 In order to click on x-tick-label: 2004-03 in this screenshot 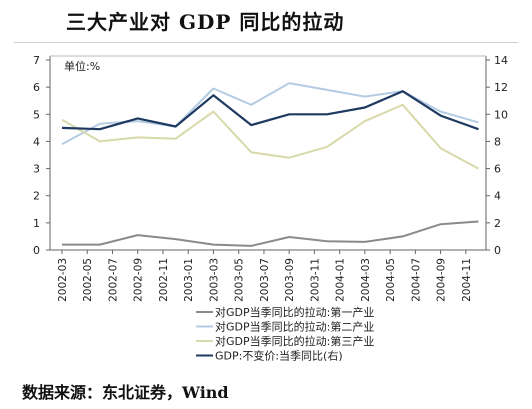, I will do `click(366, 280)`.